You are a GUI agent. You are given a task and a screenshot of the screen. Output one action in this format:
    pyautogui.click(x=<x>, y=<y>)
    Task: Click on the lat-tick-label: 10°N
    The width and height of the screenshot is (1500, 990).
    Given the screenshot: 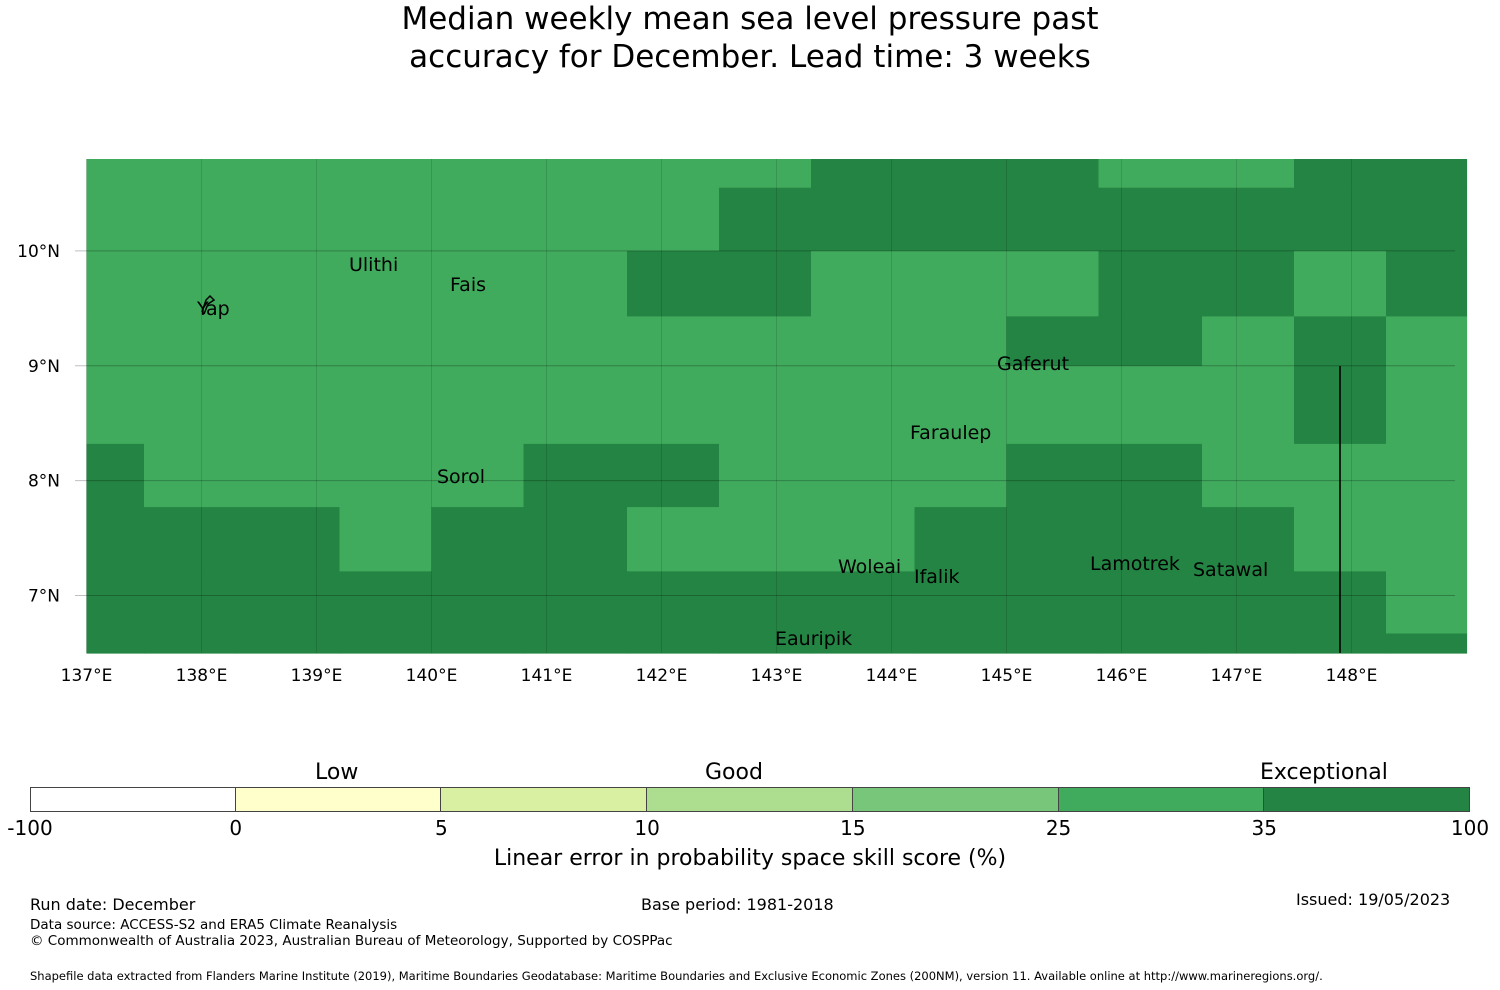 What is the action you would take?
    pyautogui.click(x=38, y=252)
    